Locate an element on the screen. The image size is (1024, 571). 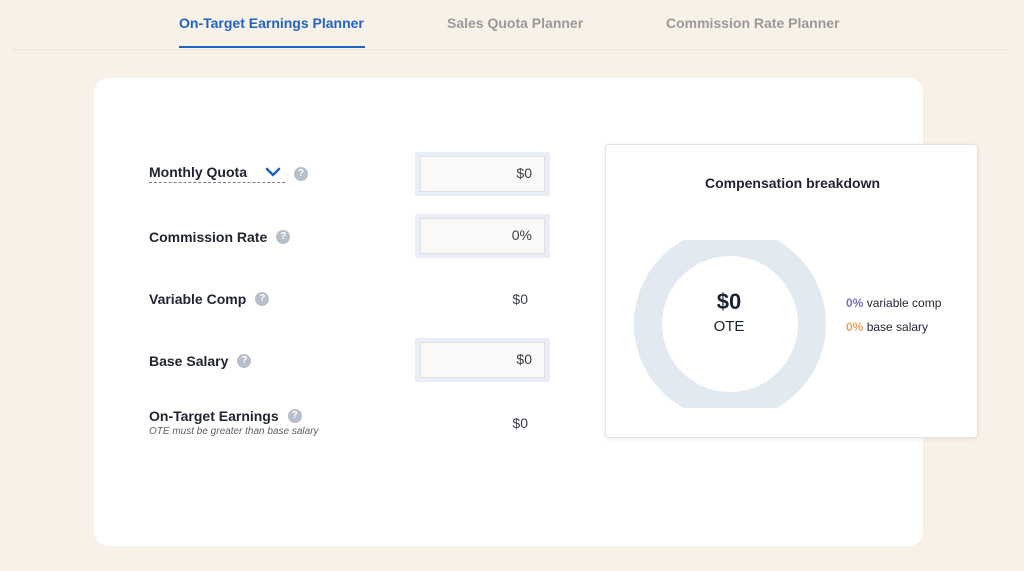
commission-rate-field-wrap: 0% is located at coordinates (482, 236).